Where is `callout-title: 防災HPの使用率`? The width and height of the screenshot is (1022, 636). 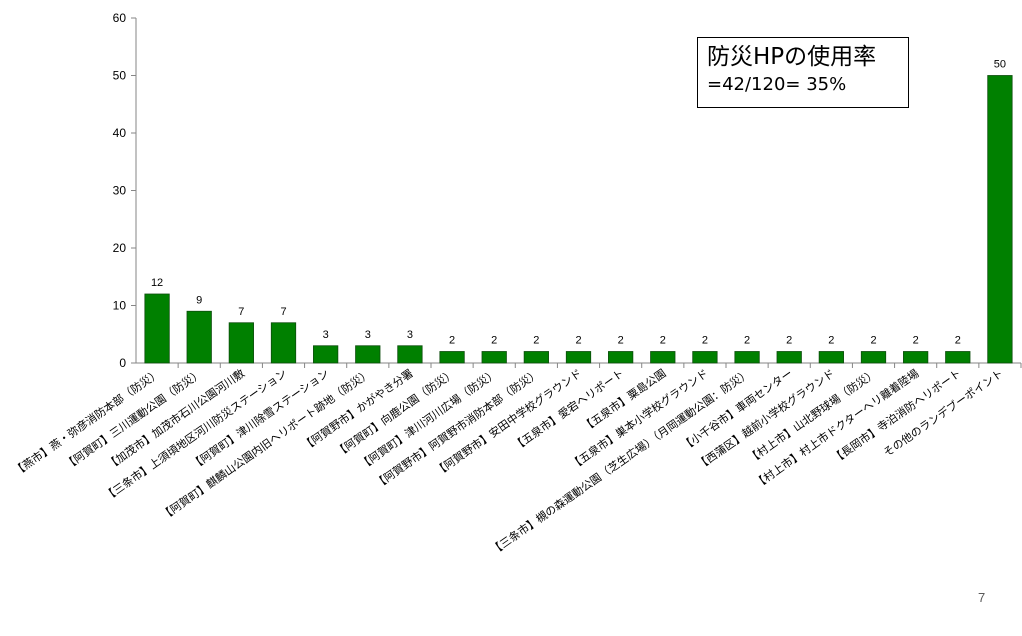 callout-title: 防災HPの使用率 is located at coordinates (792, 57).